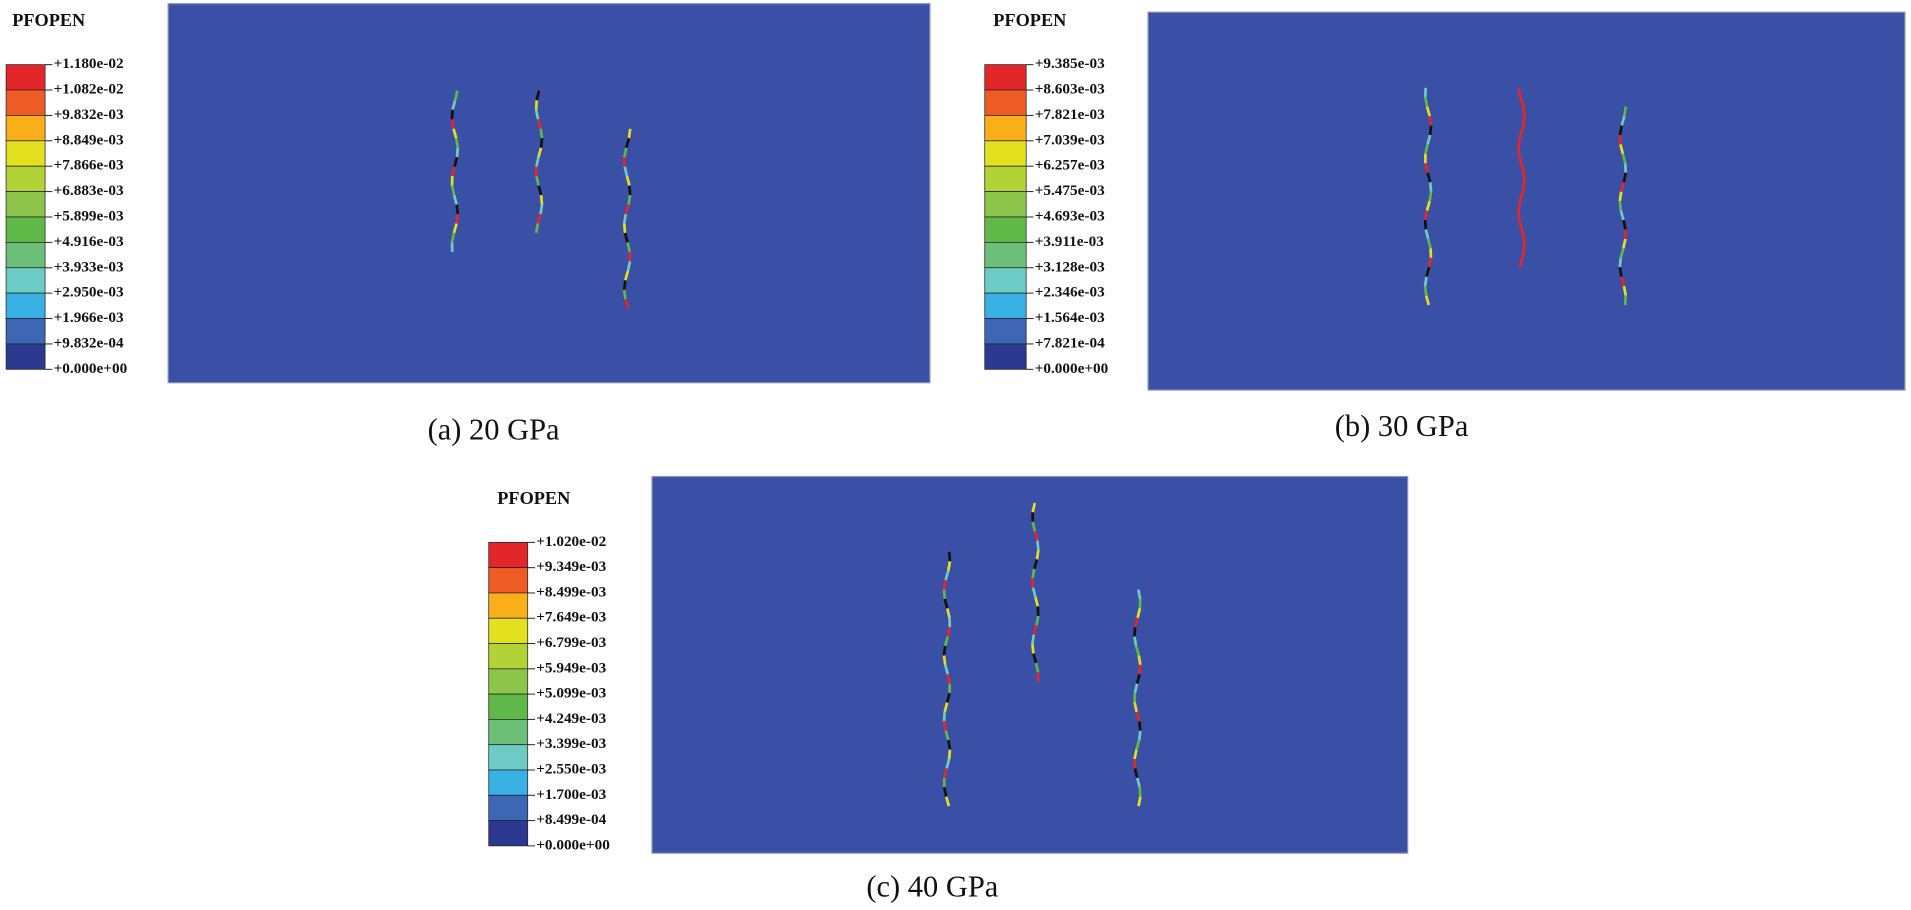 This screenshot has height=910, width=1911. What do you see at coordinates (571, 642) in the screenshot?
I see `legend-label: +6.799e-03` at bounding box center [571, 642].